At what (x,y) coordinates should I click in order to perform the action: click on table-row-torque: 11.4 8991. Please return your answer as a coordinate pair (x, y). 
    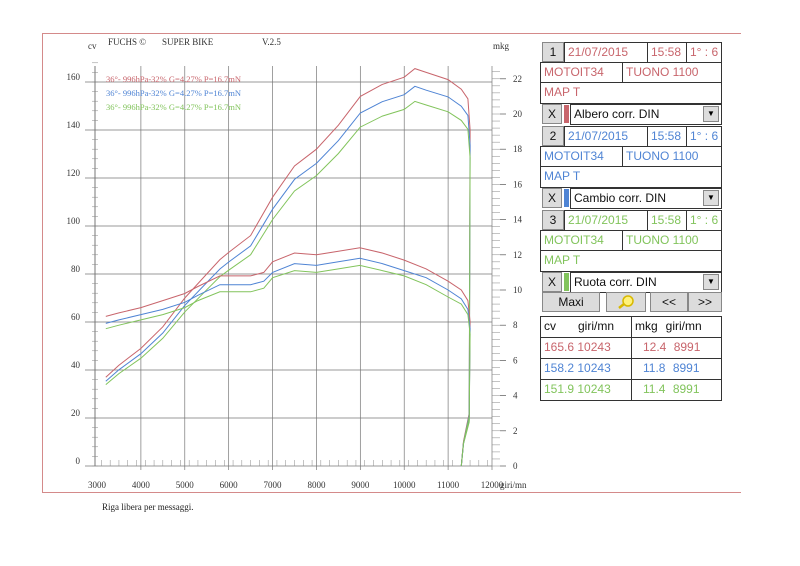
    Looking at the image, I should click on (676, 390).